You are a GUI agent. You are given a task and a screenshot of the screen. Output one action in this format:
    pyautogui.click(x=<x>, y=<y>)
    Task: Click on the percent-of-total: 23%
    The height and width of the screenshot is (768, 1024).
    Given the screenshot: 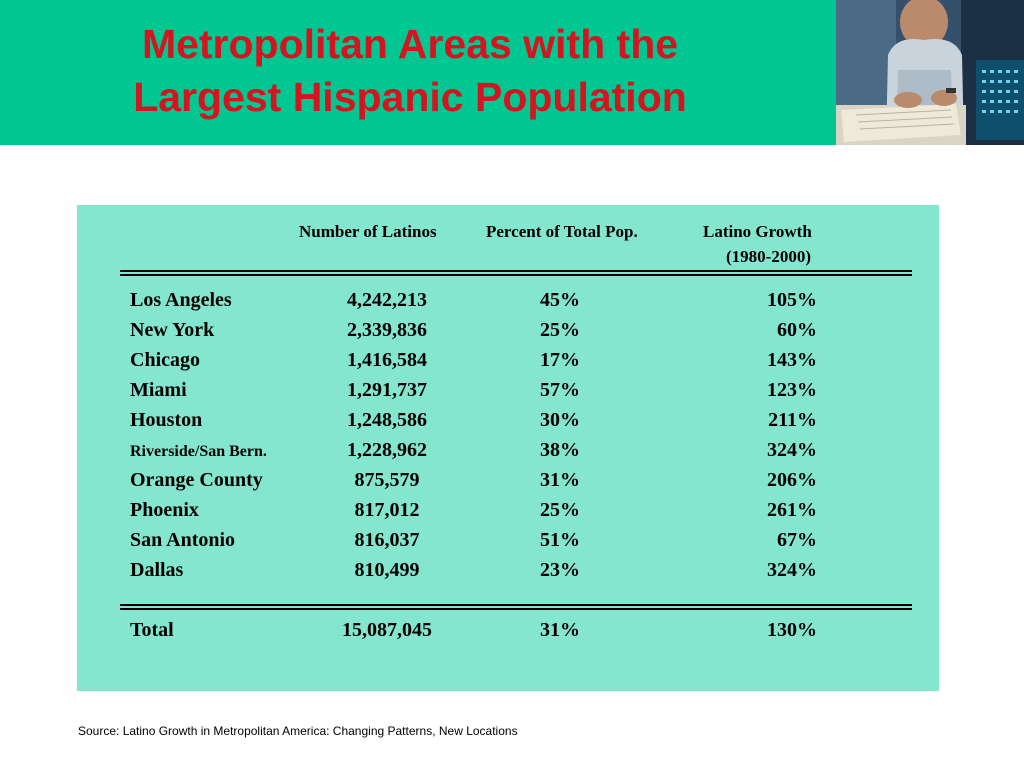 What is the action you would take?
    pyautogui.click(x=560, y=570)
    